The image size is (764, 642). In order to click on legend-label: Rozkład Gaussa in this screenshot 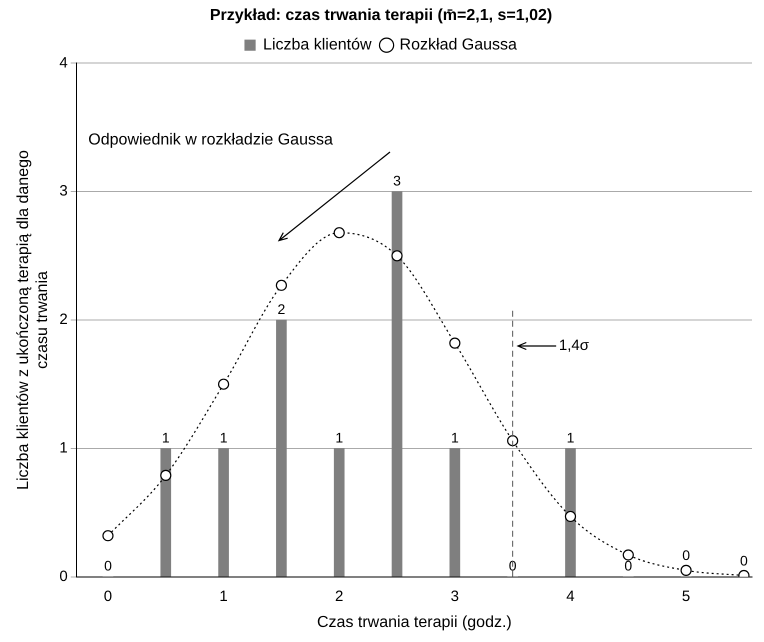, I will do `click(459, 45)`.